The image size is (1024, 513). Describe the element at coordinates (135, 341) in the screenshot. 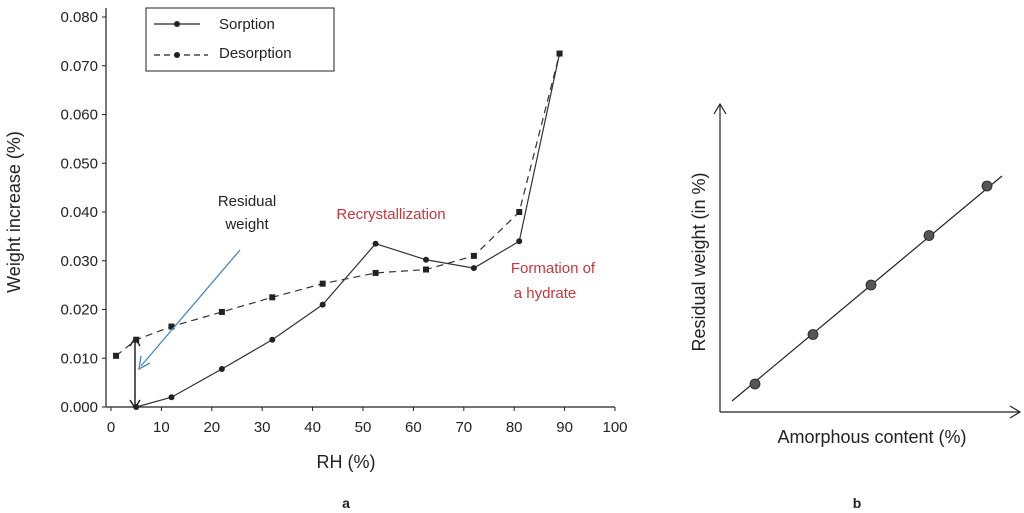

I see `residual-double-arrow-head-top` at that location.